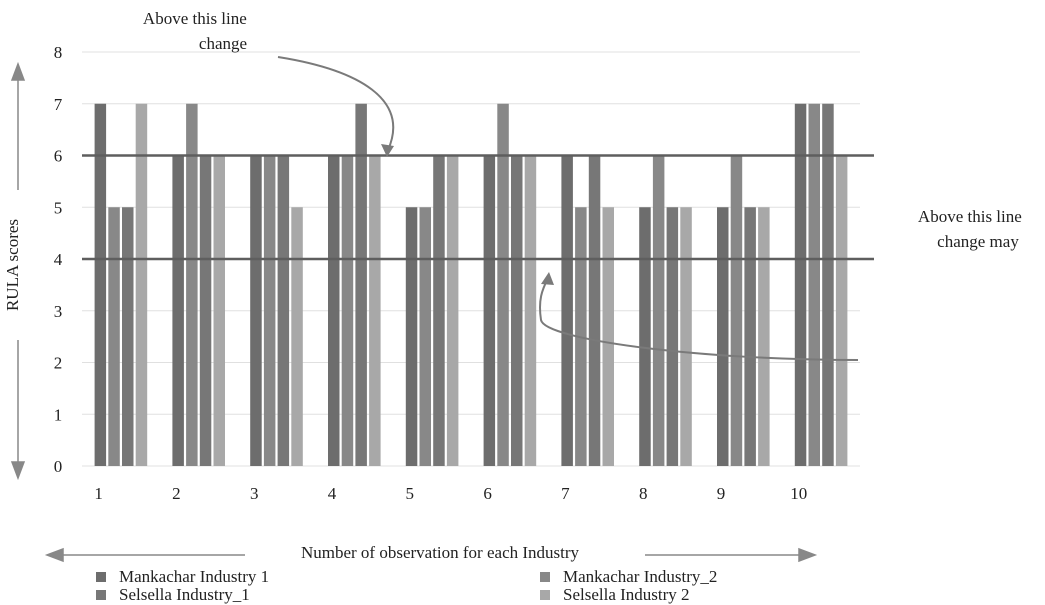 The width and height of the screenshot is (1045, 605). Describe the element at coordinates (640, 576) in the screenshot. I see `legend-label-2: Mankachar Industry_2` at that location.